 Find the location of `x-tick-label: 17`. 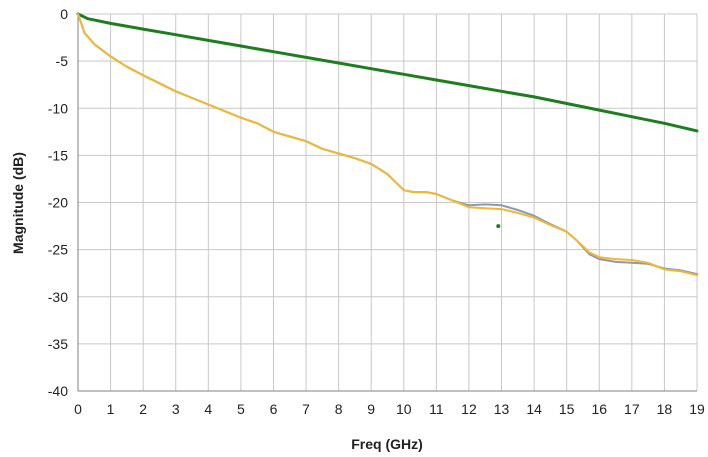

x-tick-label: 17 is located at coordinates (632, 409).